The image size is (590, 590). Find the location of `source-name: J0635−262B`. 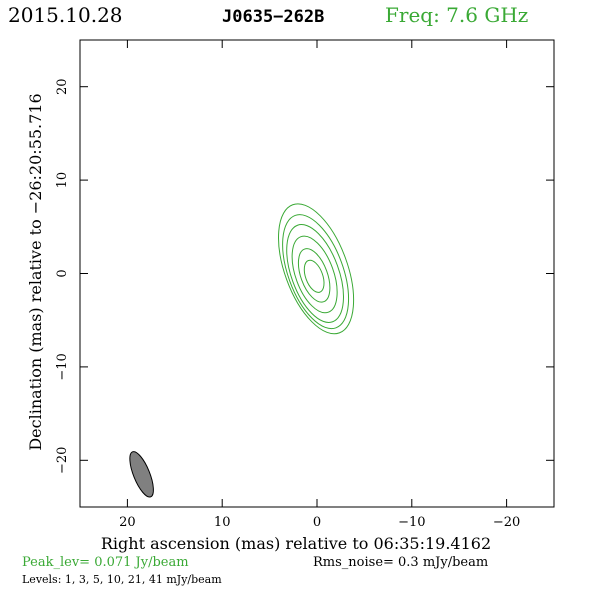

source-name: J0635−262B is located at coordinates (273, 17).